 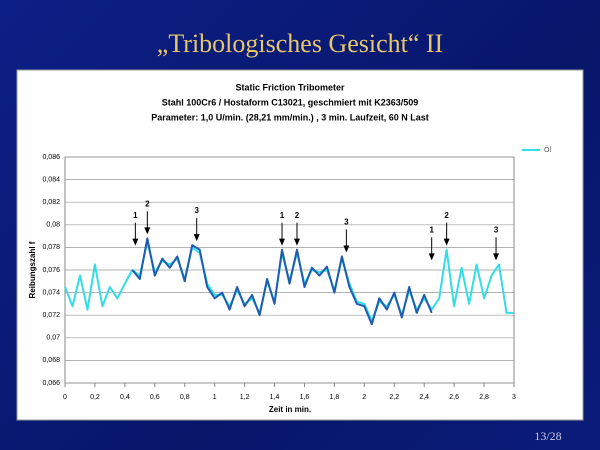 What do you see at coordinates (424, 397) in the screenshot?
I see `x-tick-label: 2,4` at bounding box center [424, 397].